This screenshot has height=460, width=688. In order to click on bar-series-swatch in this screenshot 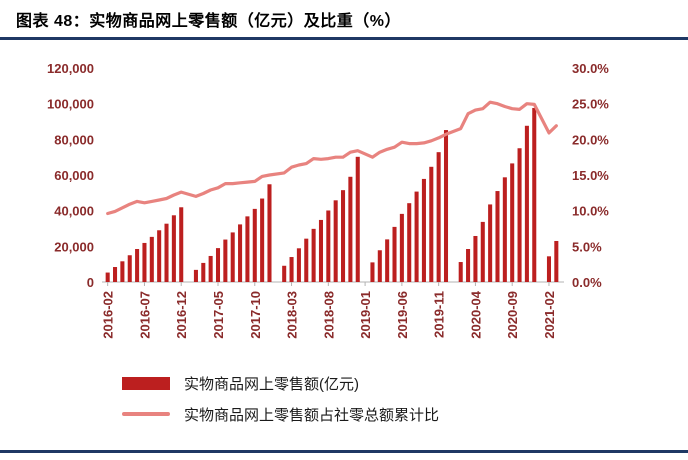, I will do `click(146, 383)`.